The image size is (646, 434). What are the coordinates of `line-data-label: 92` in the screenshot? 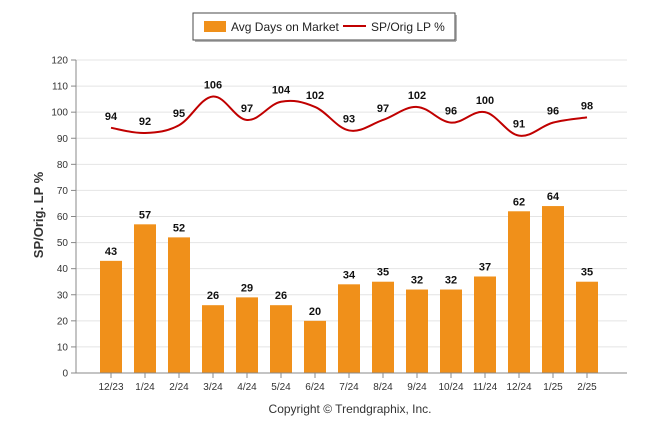 It's located at (145, 122).